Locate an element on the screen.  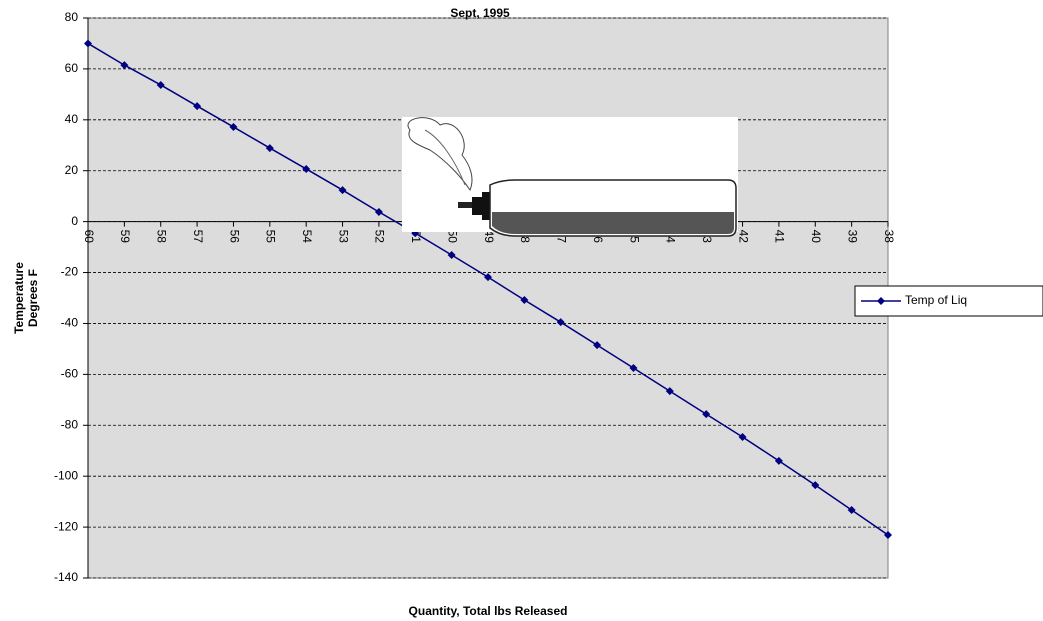
x-tick-label: 53 is located at coordinates (343, 237).